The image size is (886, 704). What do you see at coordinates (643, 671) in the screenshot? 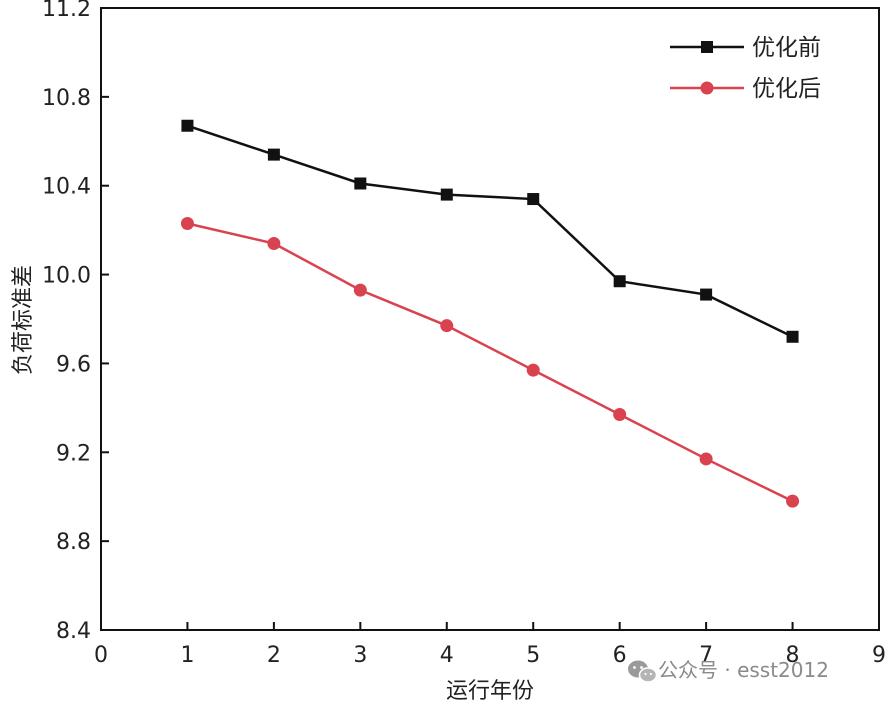
I see `wechat-icon` at bounding box center [643, 671].